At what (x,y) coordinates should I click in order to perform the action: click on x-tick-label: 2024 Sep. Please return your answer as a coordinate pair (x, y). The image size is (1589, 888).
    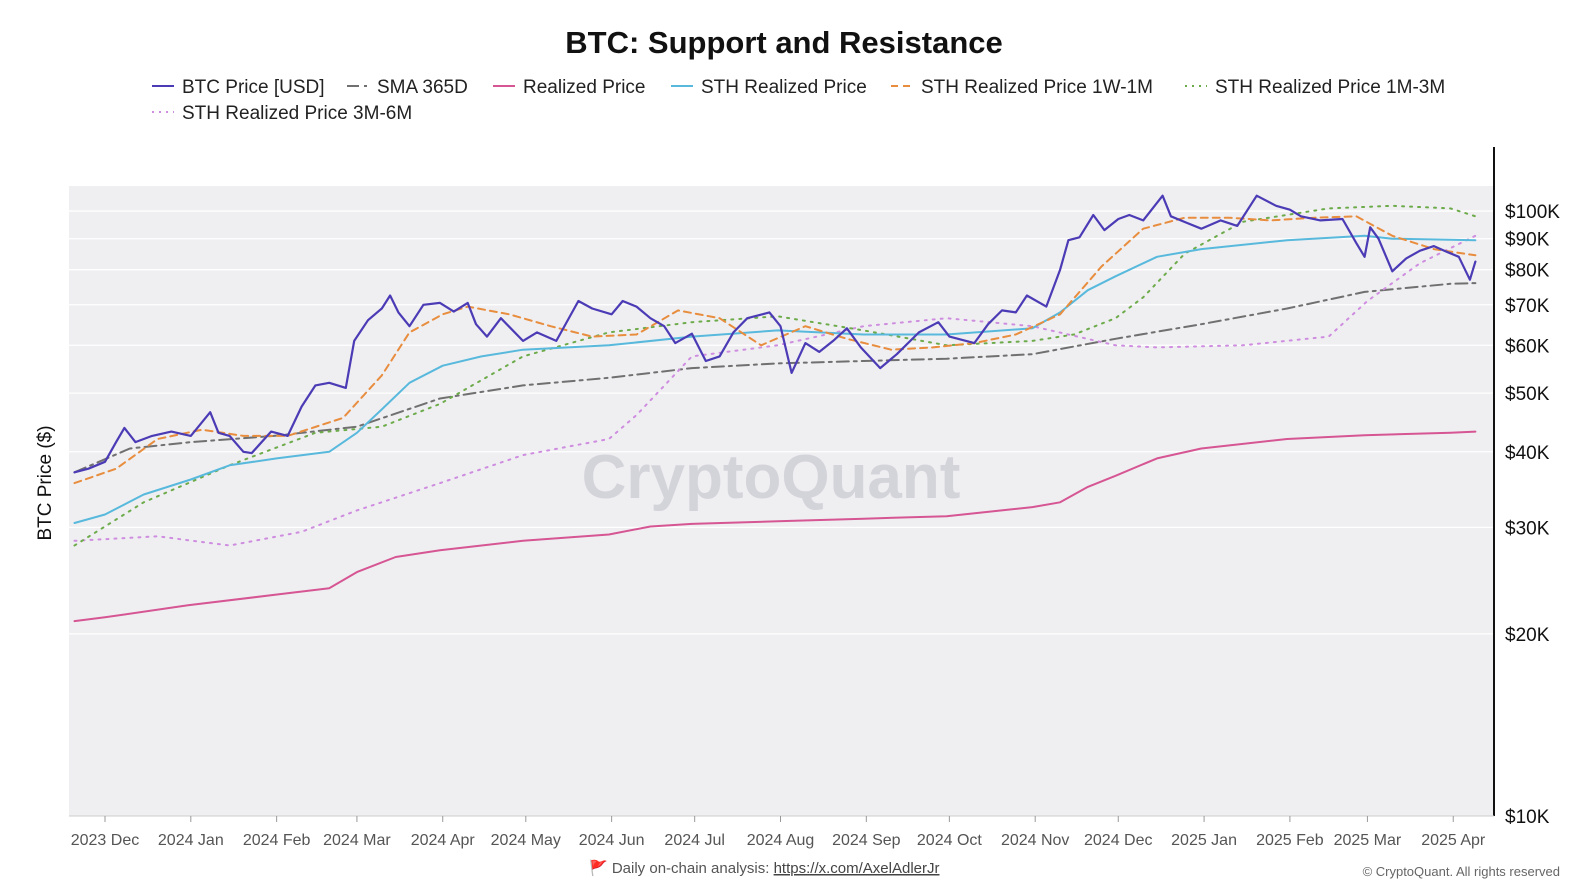
    Looking at the image, I should click on (866, 840).